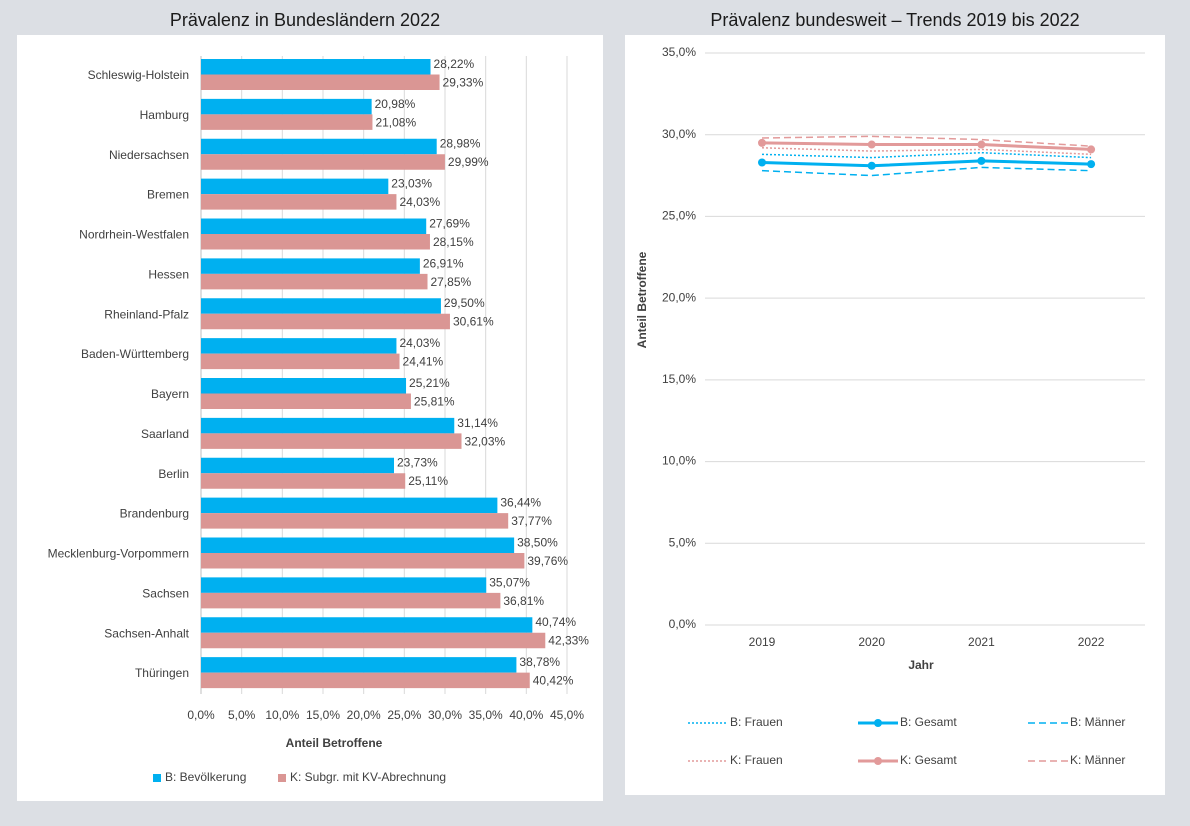 The height and width of the screenshot is (826, 1190). What do you see at coordinates (443, 263) in the screenshot?
I see `data-label: 26,91%` at bounding box center [443, 263].